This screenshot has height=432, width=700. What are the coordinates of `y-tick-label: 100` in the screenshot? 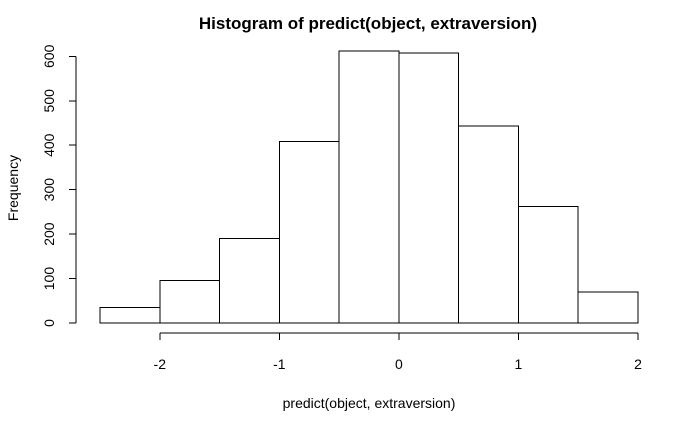 It's located at (49, 279).